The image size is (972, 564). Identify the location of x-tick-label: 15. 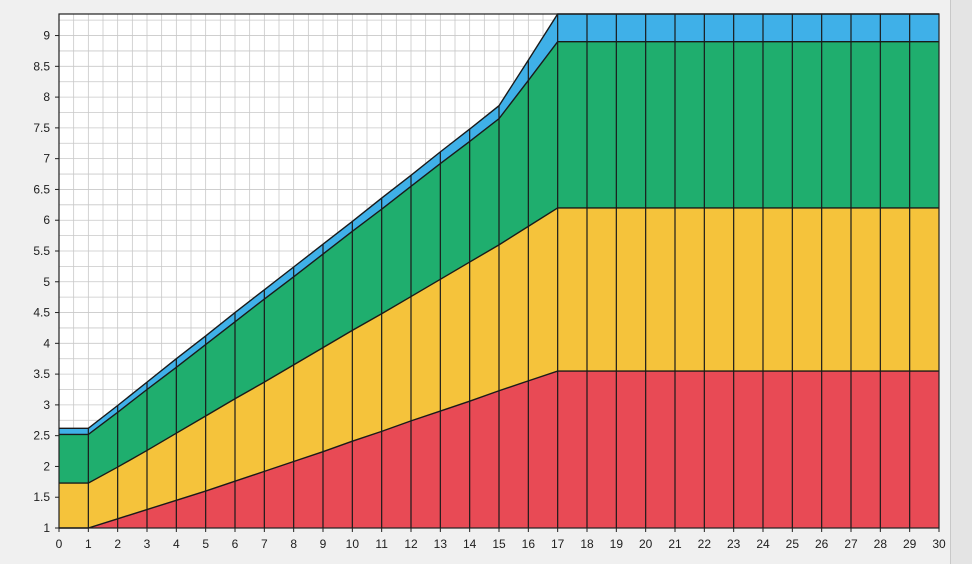
(499, 544).